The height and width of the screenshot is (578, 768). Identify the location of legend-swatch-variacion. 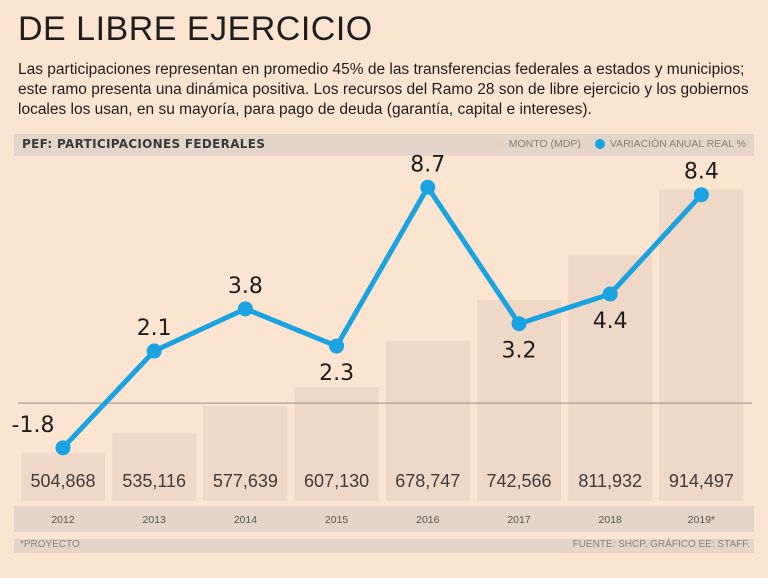
(599, 144).